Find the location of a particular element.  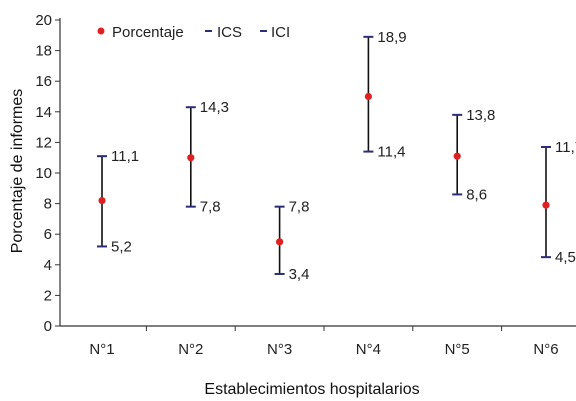

ici-data-label: 4,5 is located at coordinates (565, 257).